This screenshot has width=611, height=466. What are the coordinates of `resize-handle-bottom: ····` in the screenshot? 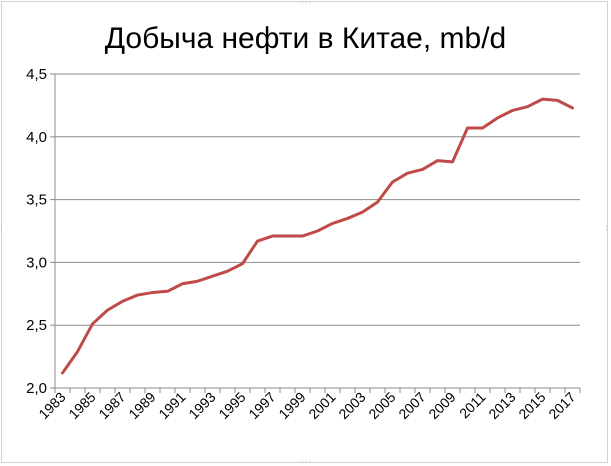 It's located at (305, 461).